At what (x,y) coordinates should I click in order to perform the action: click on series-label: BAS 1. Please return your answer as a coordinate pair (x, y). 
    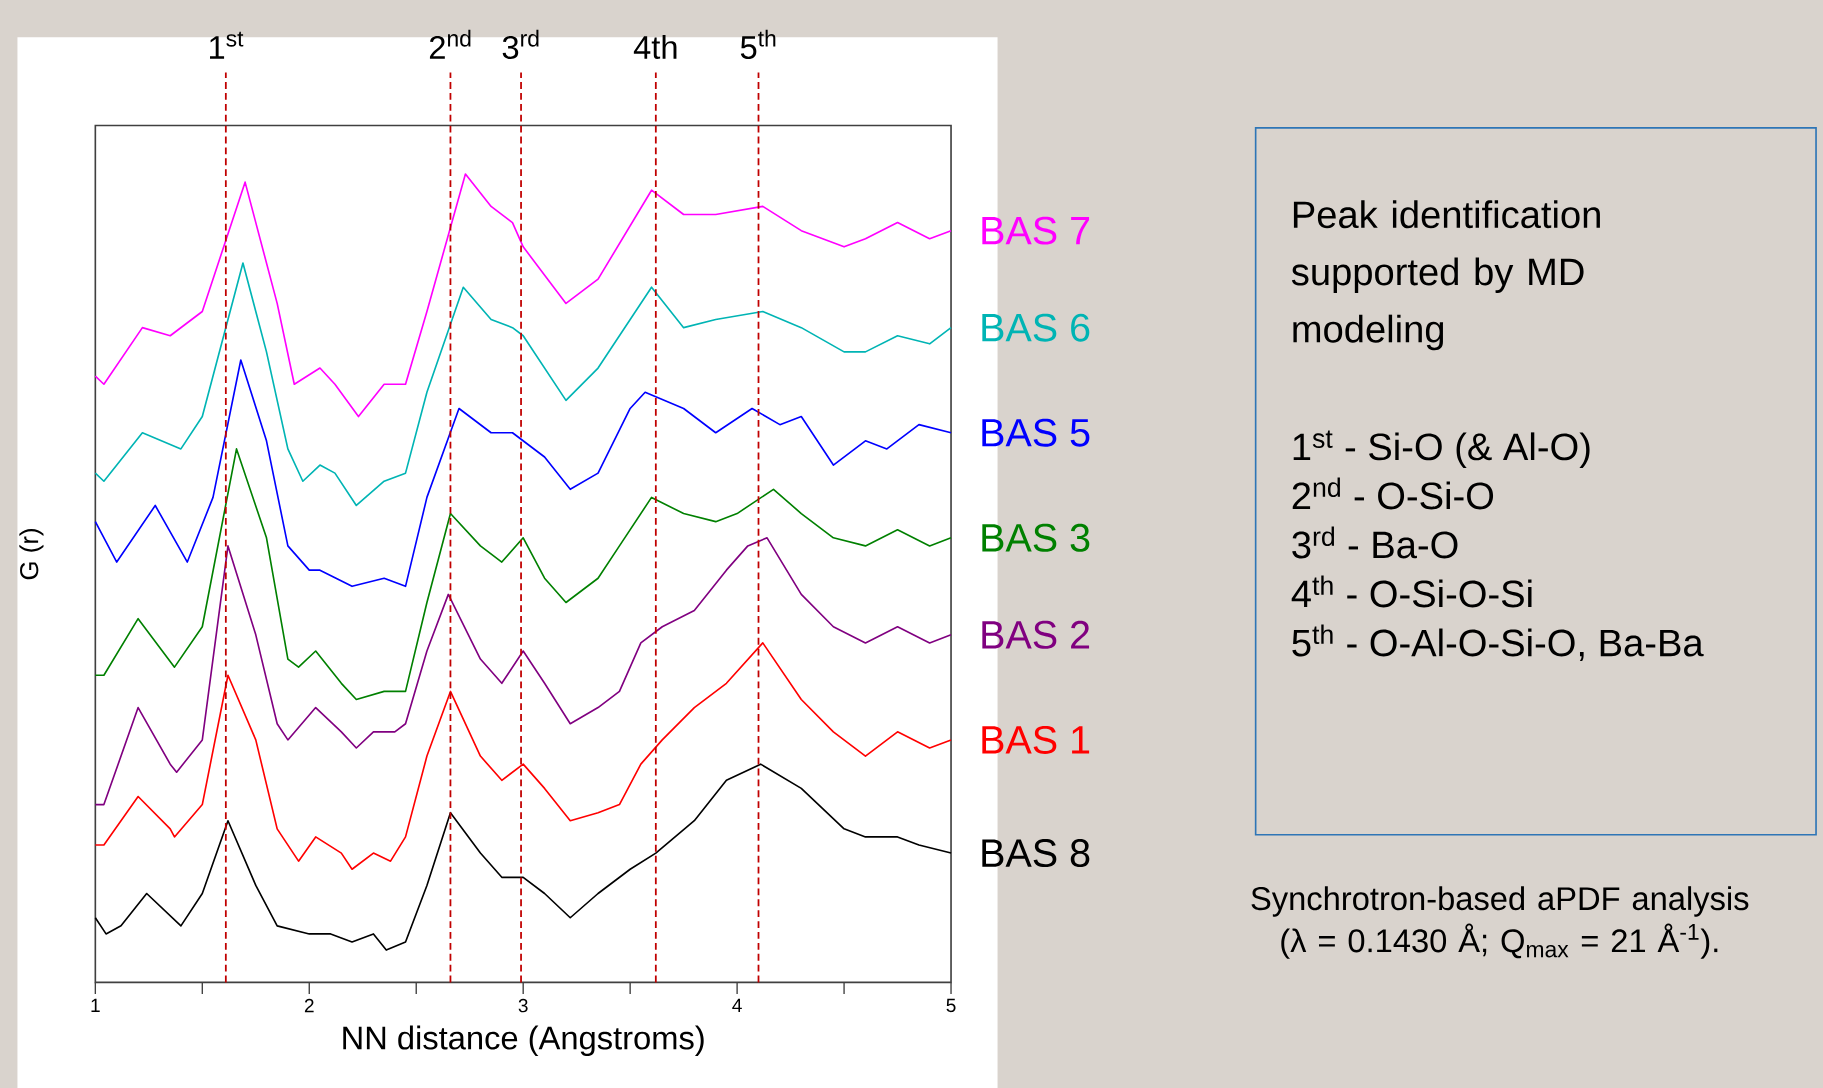
    Looking at the image, I should click on (1036, 739).